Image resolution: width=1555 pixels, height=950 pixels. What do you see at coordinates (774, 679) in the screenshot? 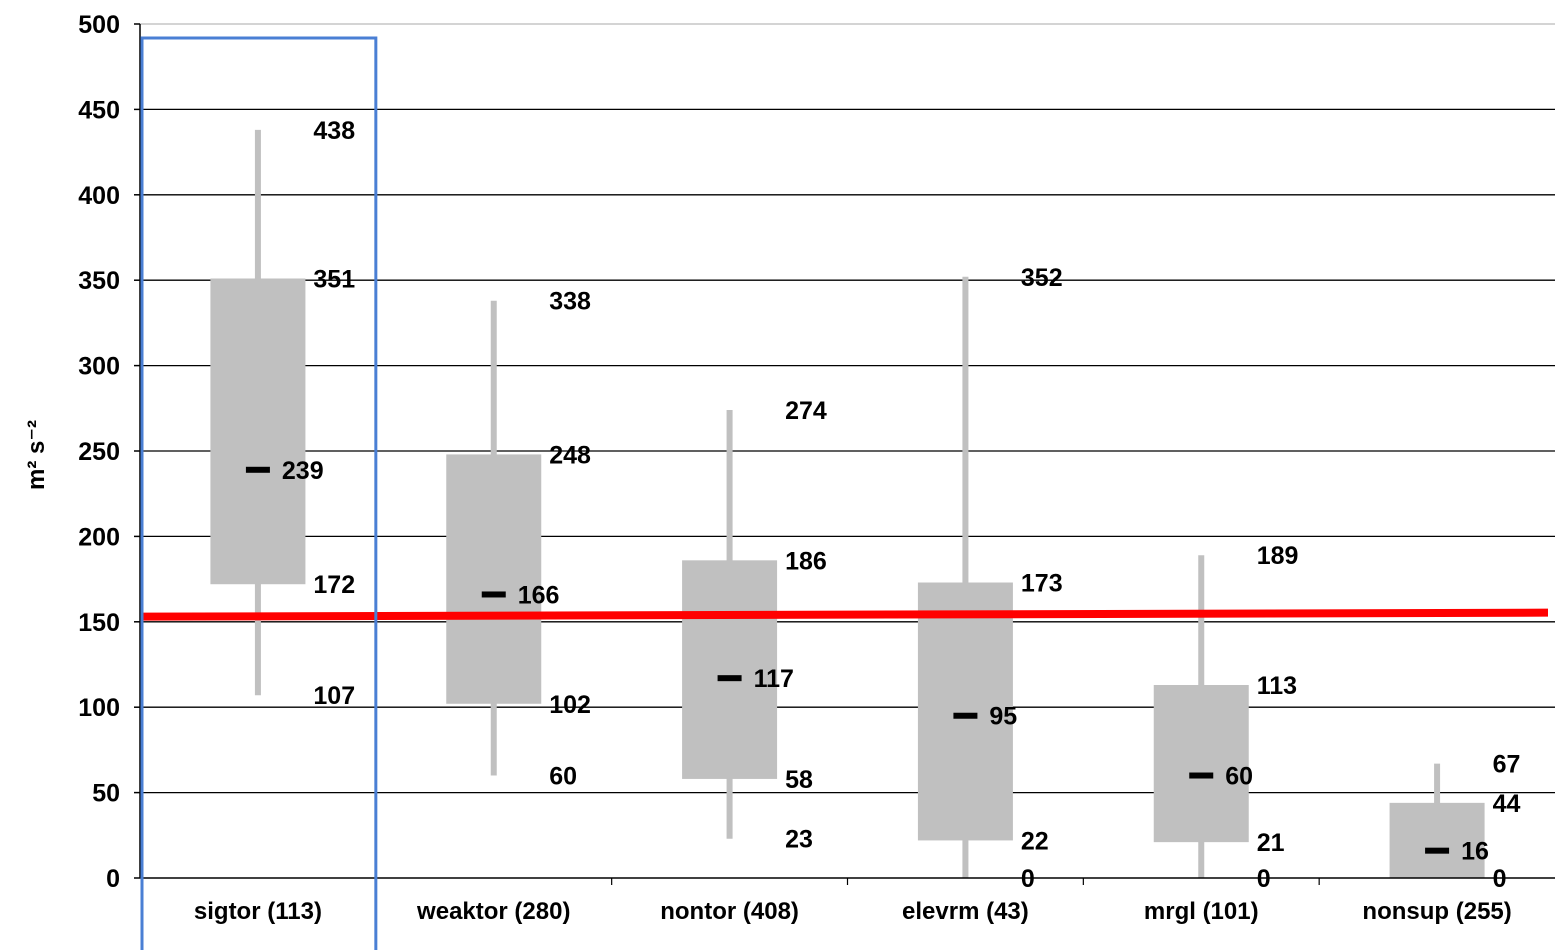
I see `median-label: 117` at bounding box center [774, 679].